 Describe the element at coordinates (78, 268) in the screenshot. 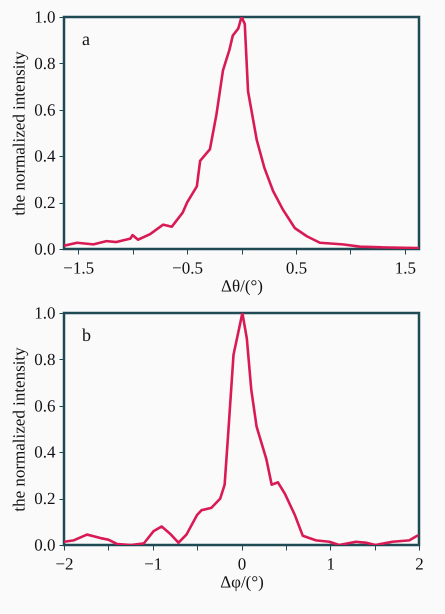

I see `x-tick-label: −1.5` at that location.